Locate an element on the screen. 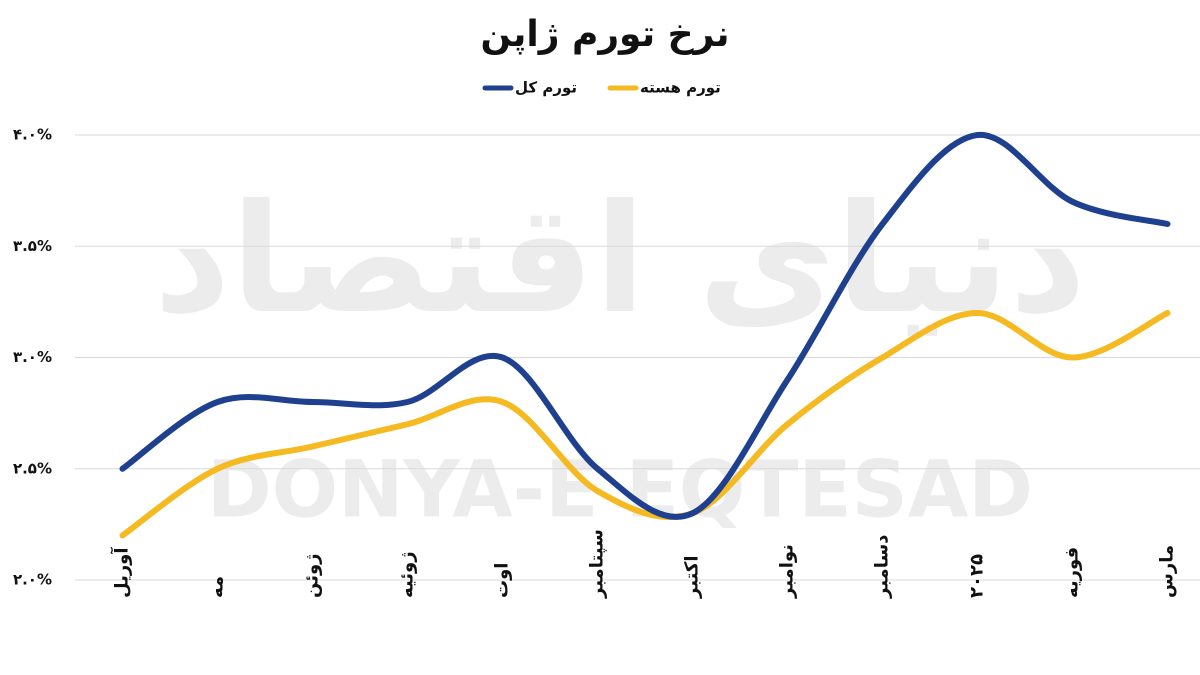 This screenshot has width=1200, height=675. x-tick-label: نوامبر is located at coordinates (787, 571).